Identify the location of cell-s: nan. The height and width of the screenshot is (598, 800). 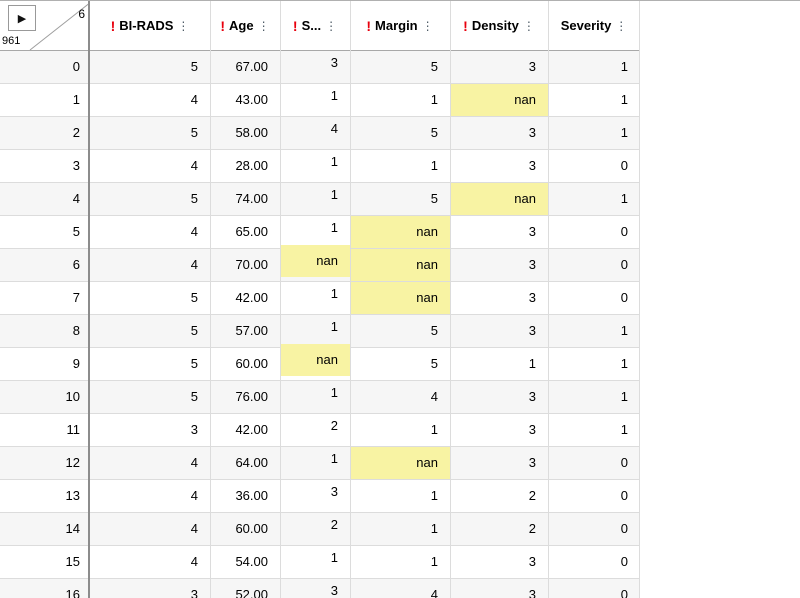
(315, 360).